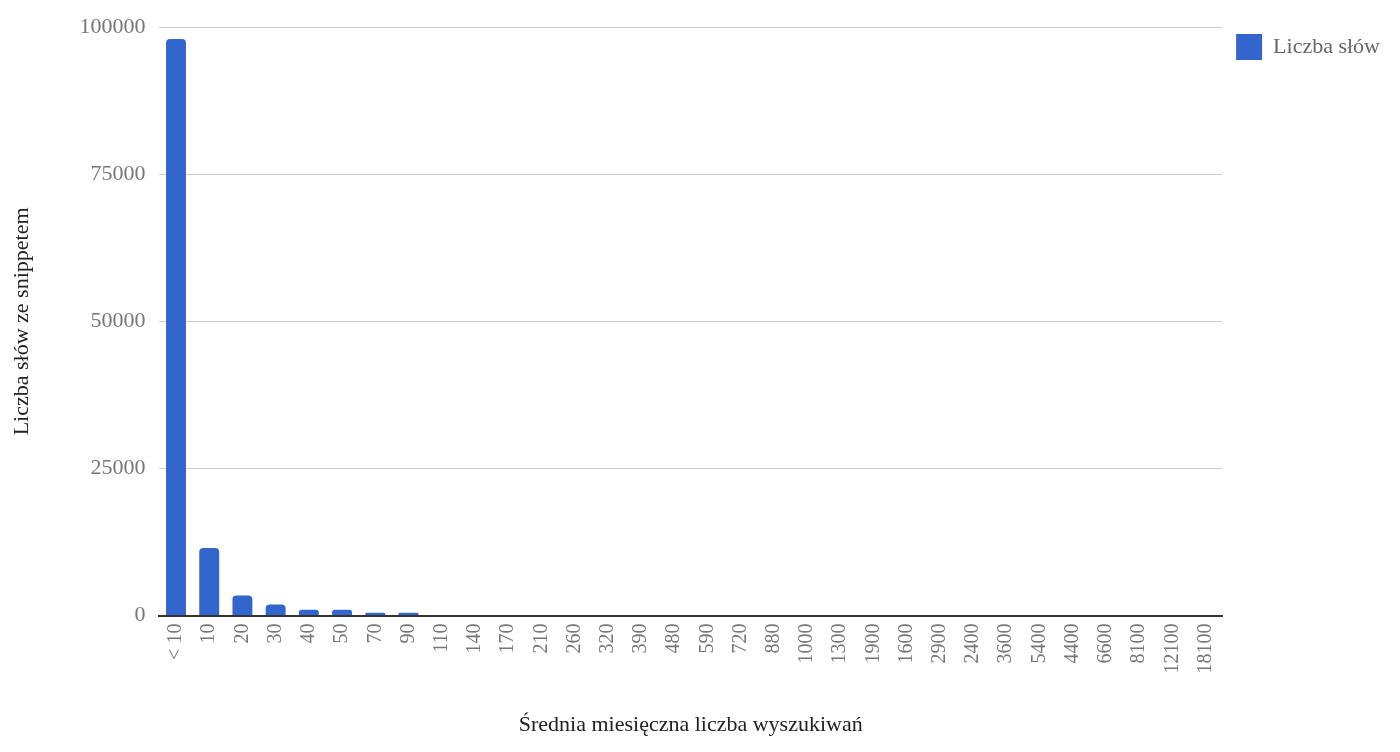 The width and height of the screenshot is (1400, 752). Describe the element at coordinates (340, 633) in the screenshot. I see `x-tick-label: 50` at that location.